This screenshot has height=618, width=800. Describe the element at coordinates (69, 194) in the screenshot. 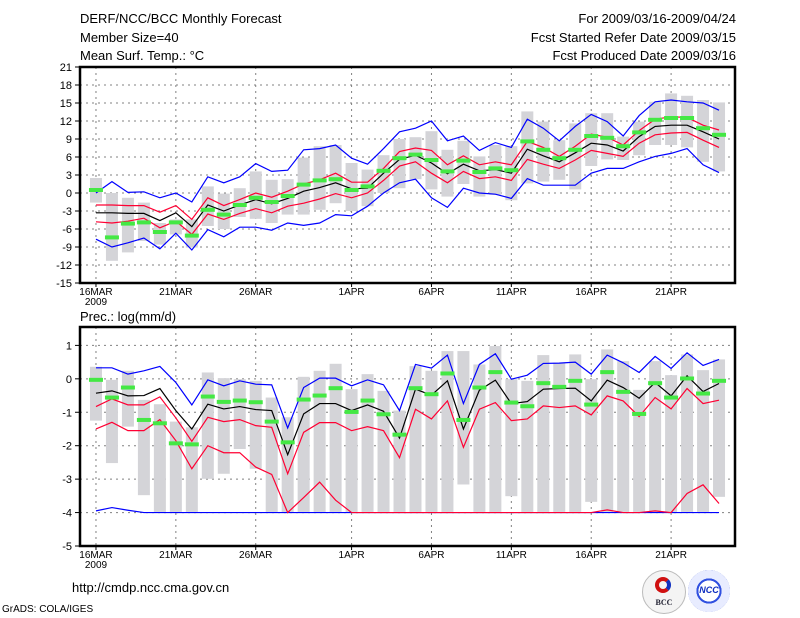

I see `y-tick-label: 0` at that location.